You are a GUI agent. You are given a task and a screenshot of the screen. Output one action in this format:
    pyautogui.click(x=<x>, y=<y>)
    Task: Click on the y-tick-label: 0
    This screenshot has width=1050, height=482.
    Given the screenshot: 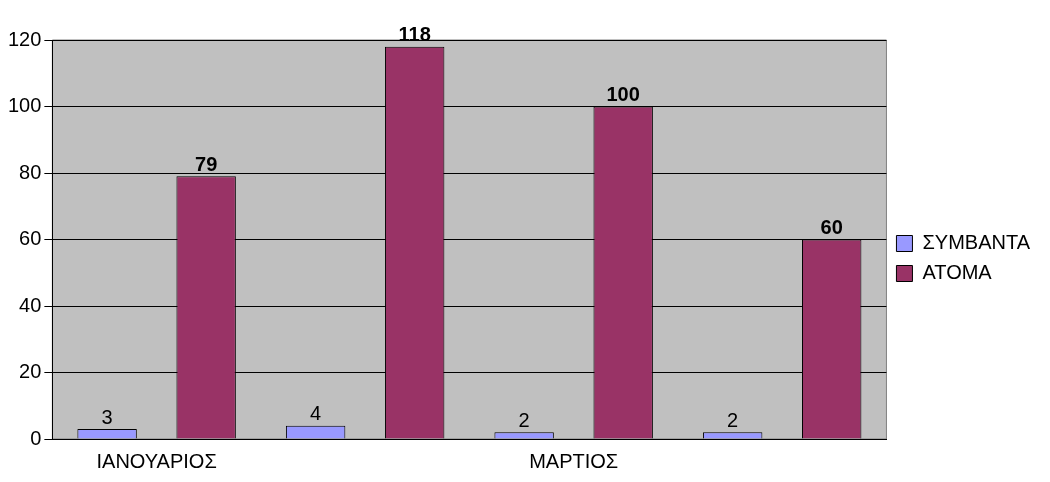 What is the action you would take?
    pyautogui.click(x=36, y=437)
    